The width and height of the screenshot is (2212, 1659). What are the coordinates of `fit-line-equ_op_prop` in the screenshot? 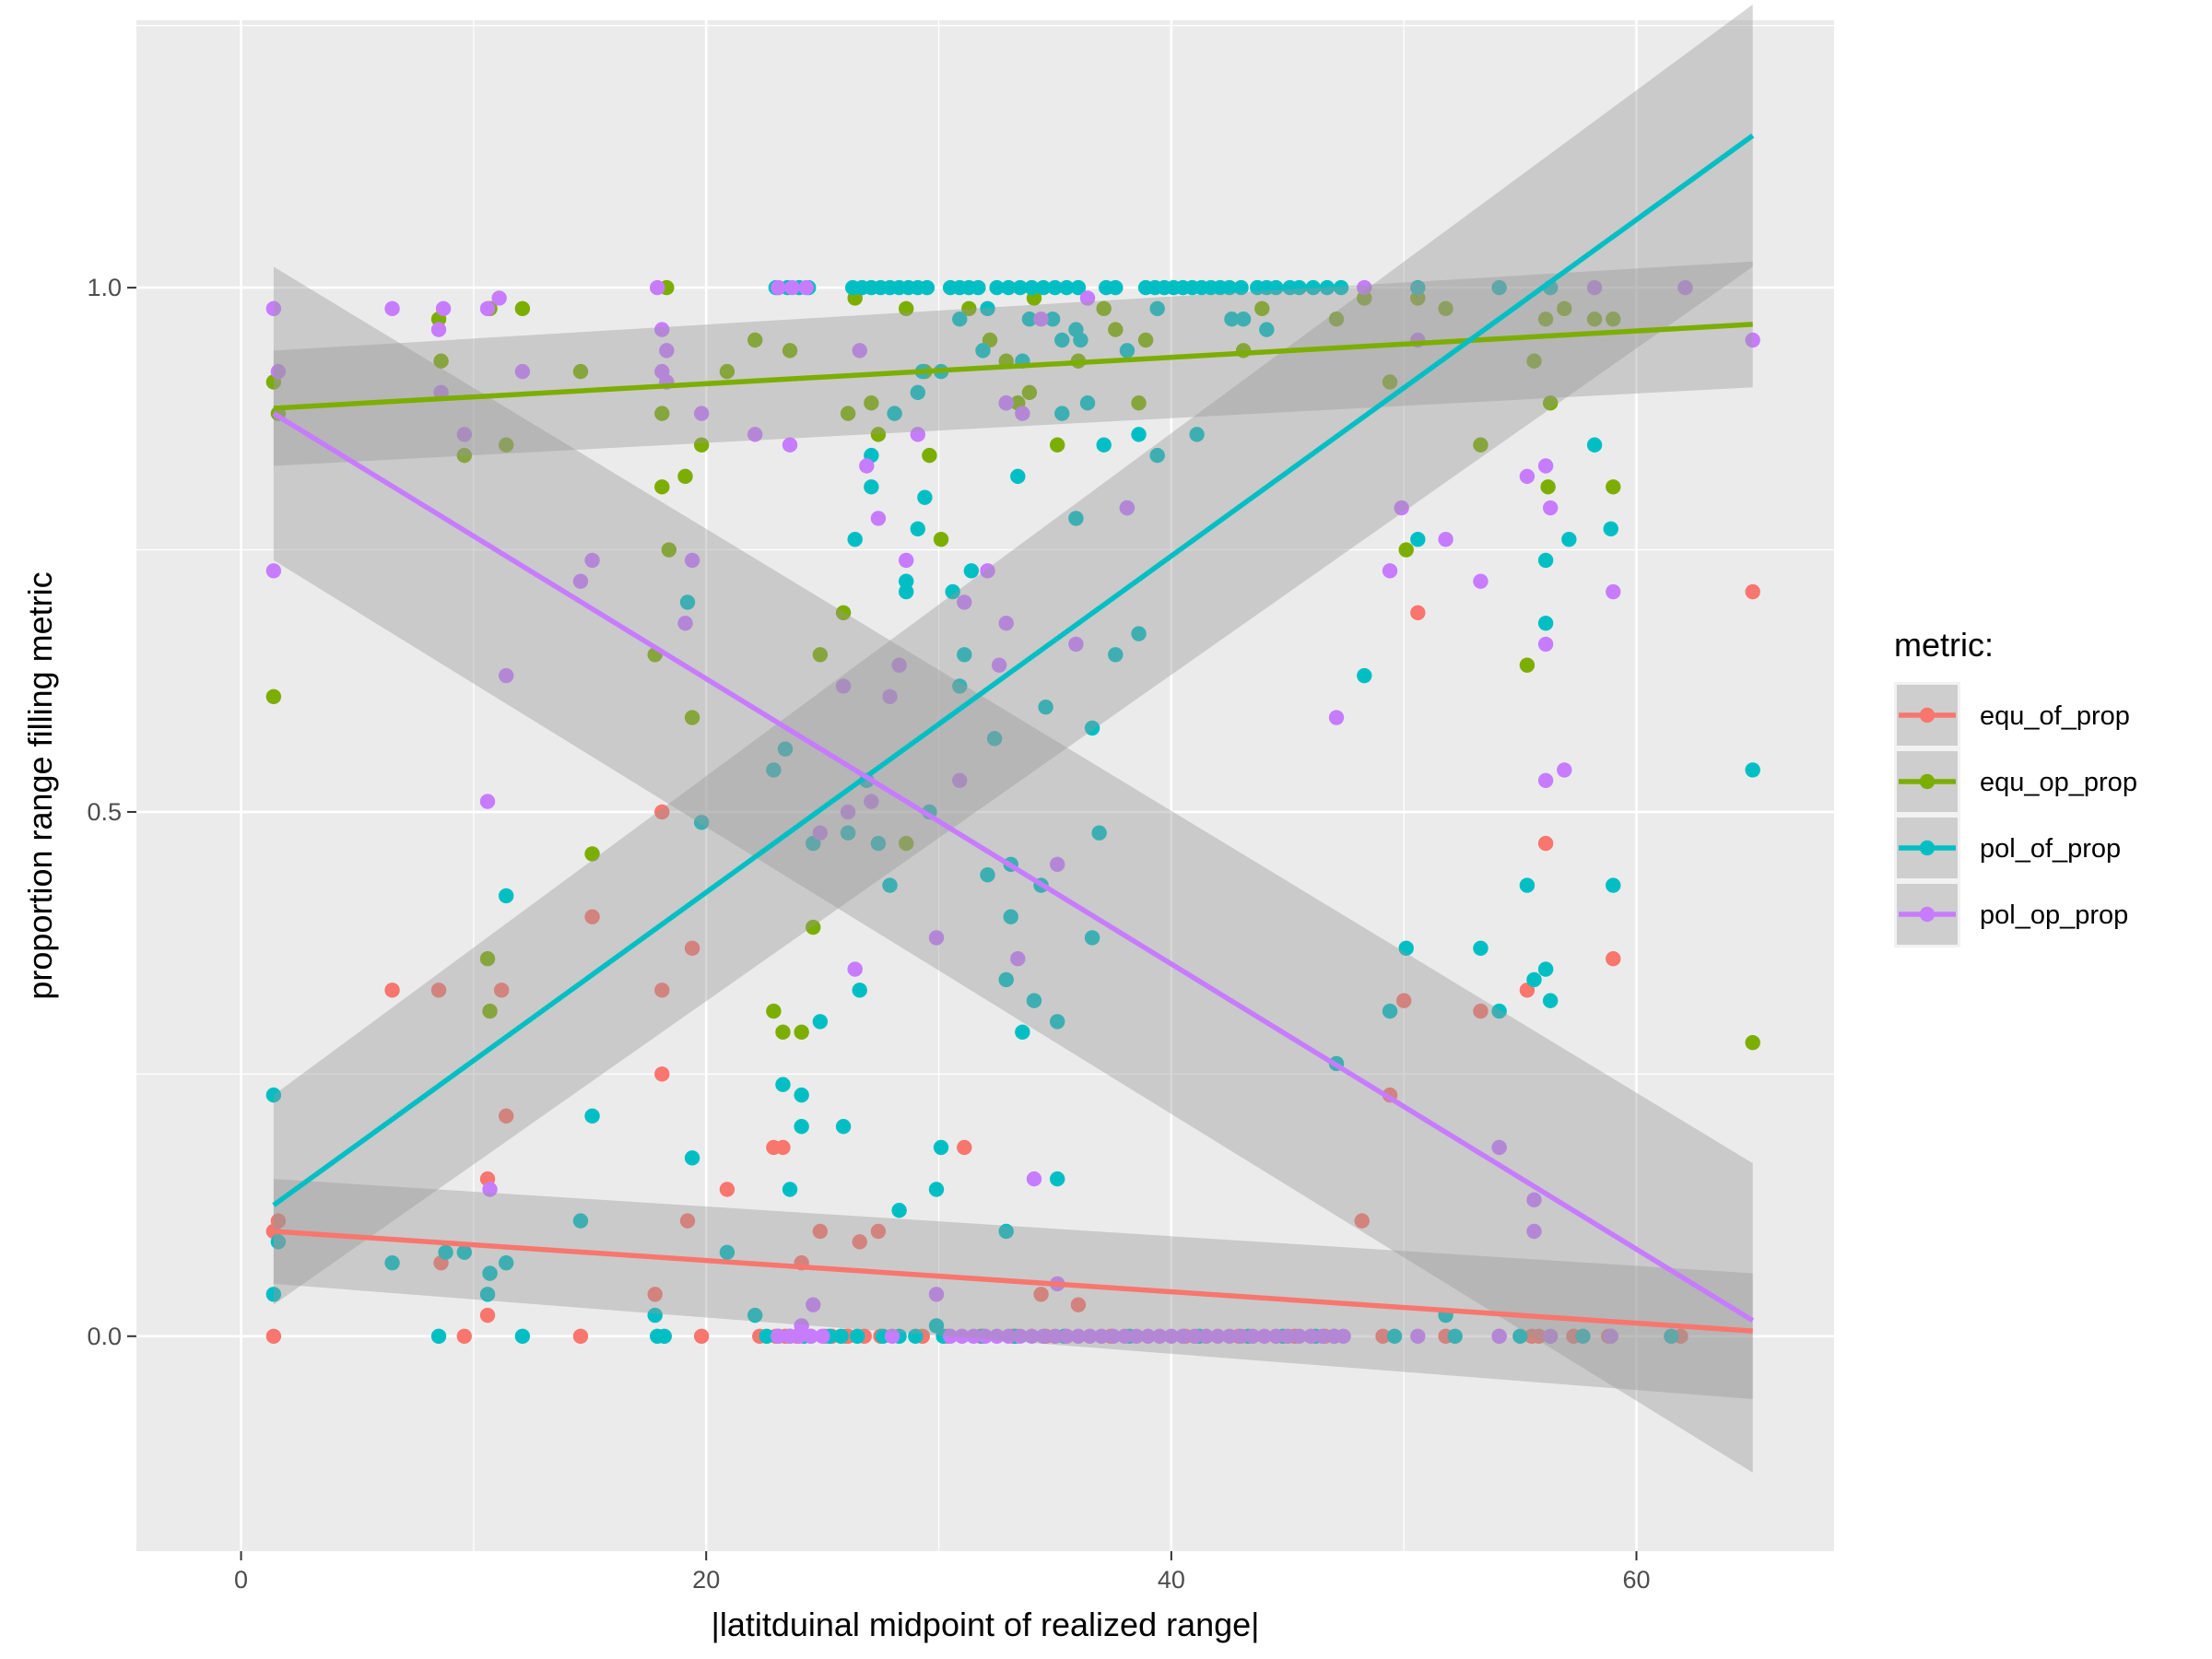 It's located at (1013, 366).